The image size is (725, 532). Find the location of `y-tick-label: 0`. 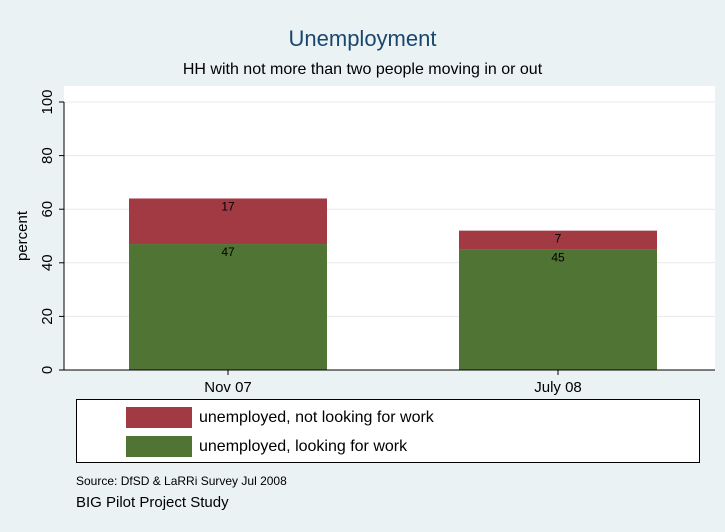

y-tick-label: 0 is located at coordinates (47, 370).